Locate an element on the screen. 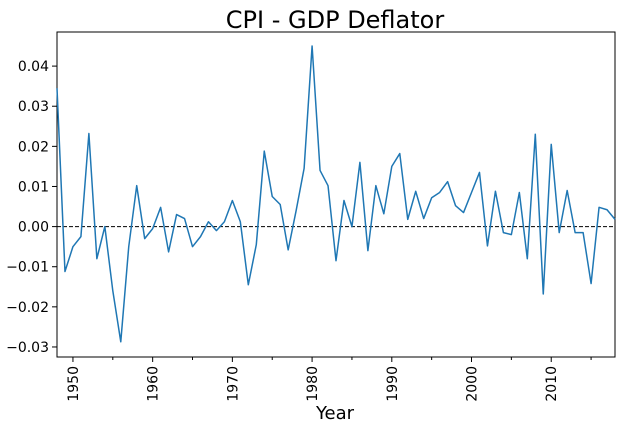 The width and height of the screenshot is (625, 430). x-tick-label: 2010 is located at coordinates (552, 384).